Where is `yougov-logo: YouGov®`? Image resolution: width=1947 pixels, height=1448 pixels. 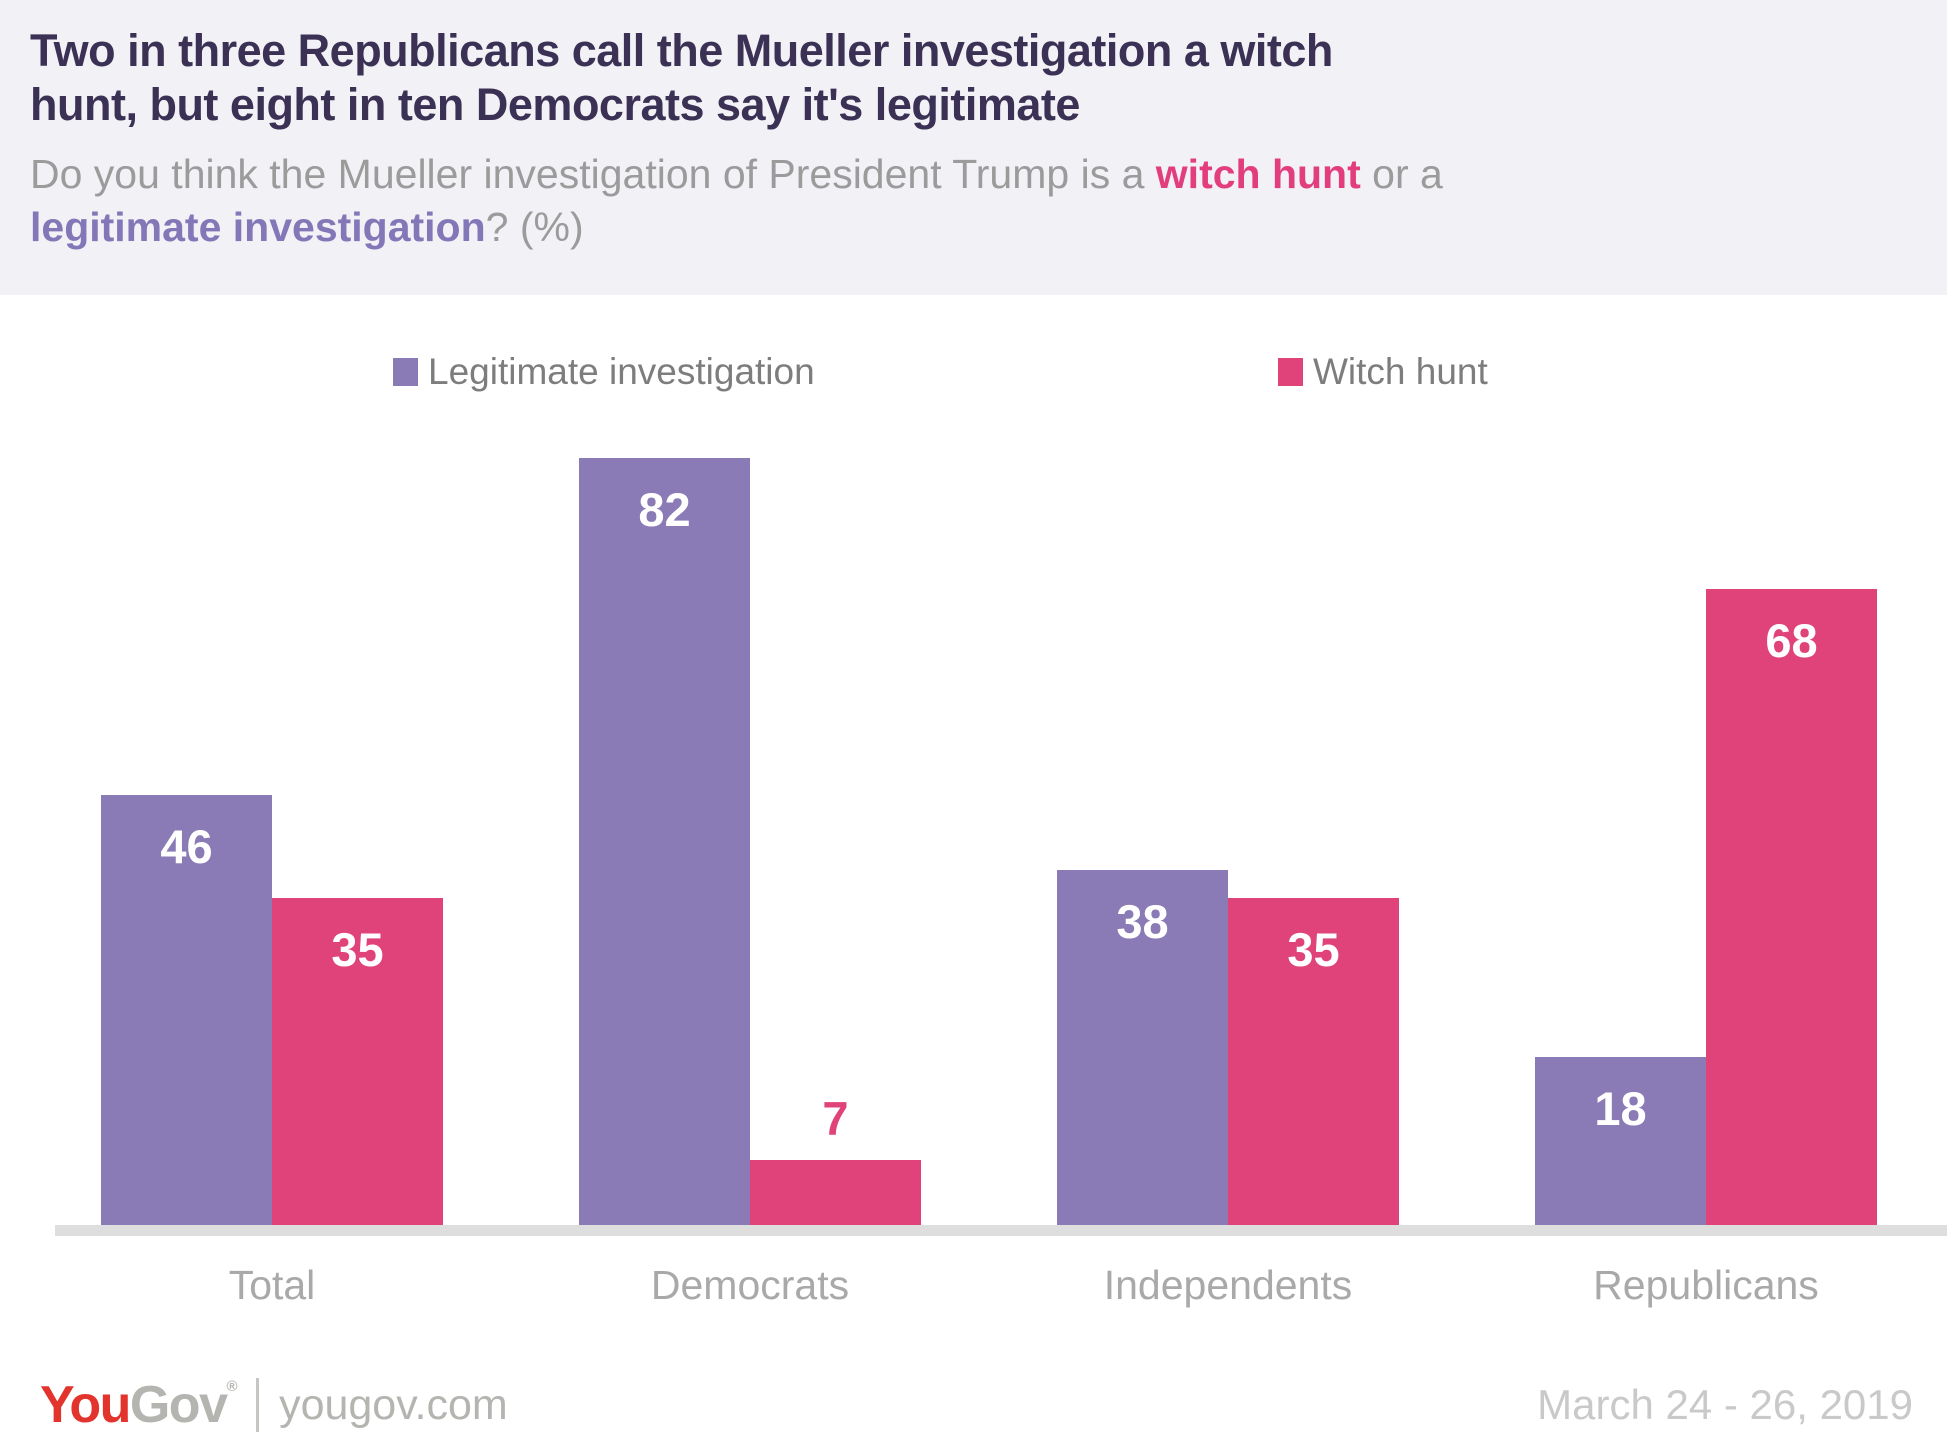 yougov-logo: YouGov® is located at coordinates (139, 1405).